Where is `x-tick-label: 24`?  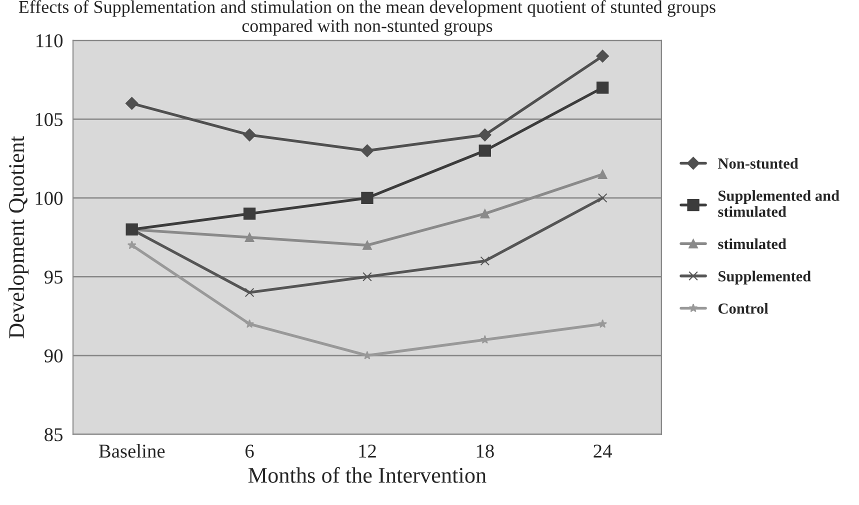 x-tick-label: 24 is located at coordinates (603, 451).